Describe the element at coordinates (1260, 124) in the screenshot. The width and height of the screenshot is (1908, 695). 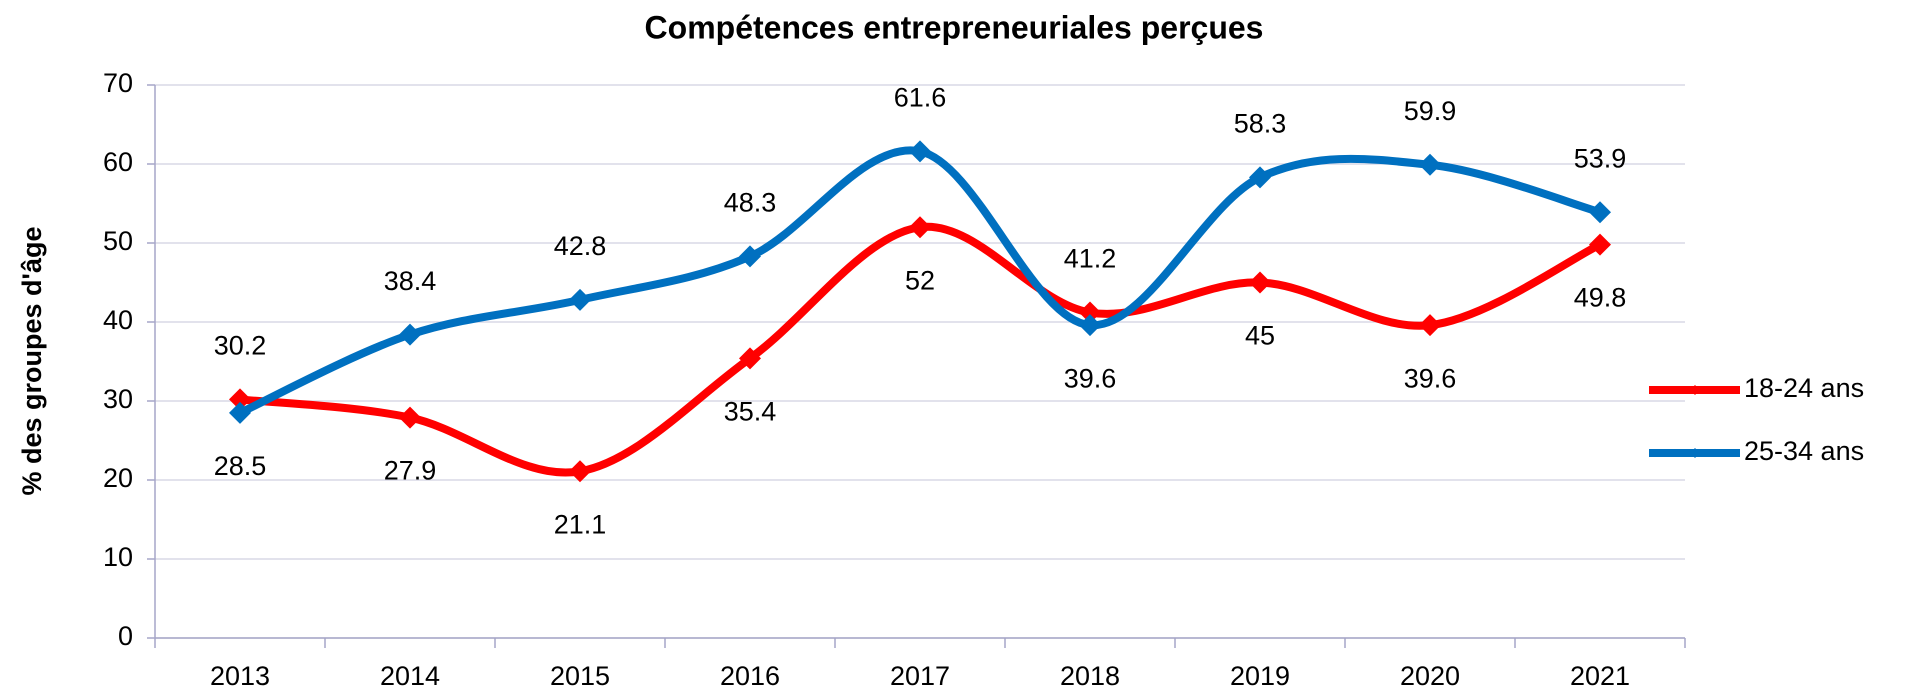
I see `data-label: 58.3` at that location.